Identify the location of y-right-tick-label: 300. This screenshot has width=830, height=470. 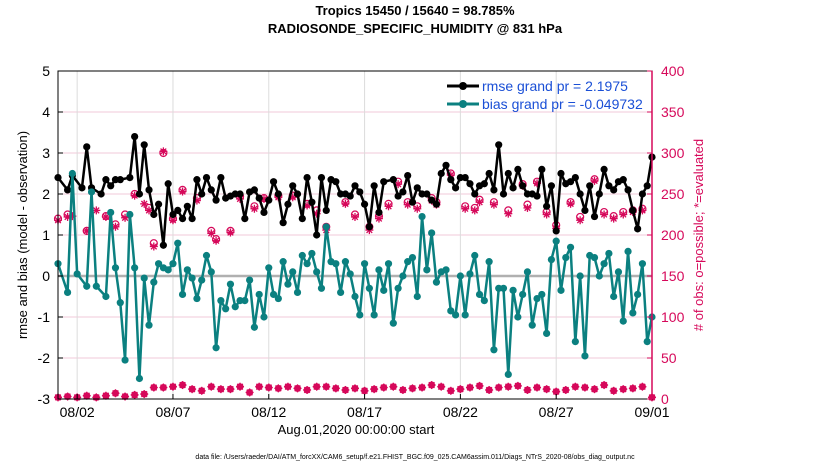
(673, 153).